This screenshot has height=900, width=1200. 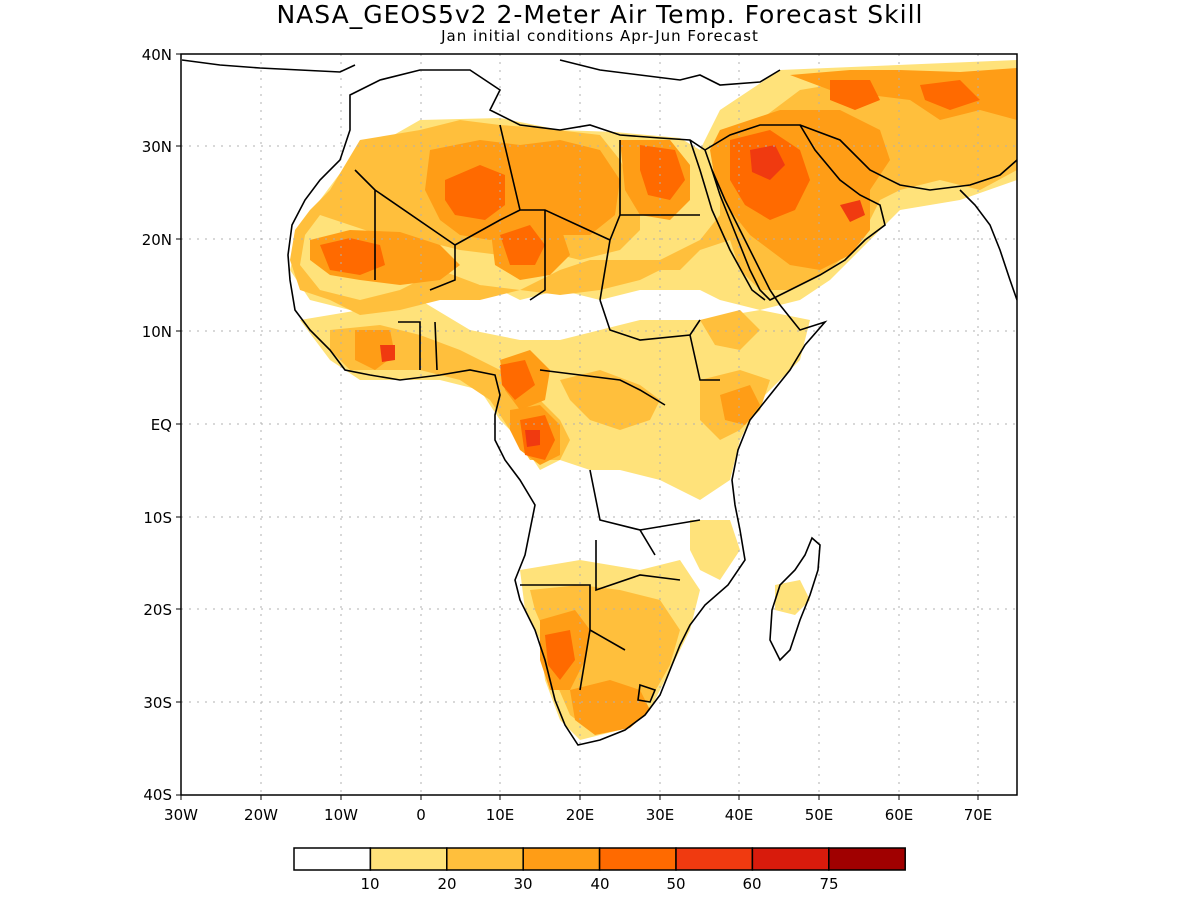 I want to click on map-subtitle: Jan initial conditions Apr-Jun Forecast, so click(x=600, y=36).